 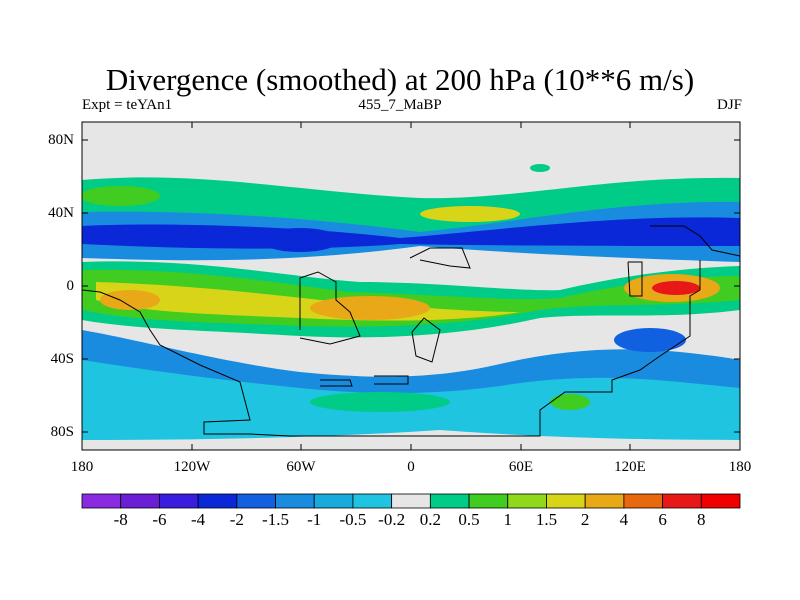 I want to click on colorbar-label: -0.2, so click(x=392, y=519).